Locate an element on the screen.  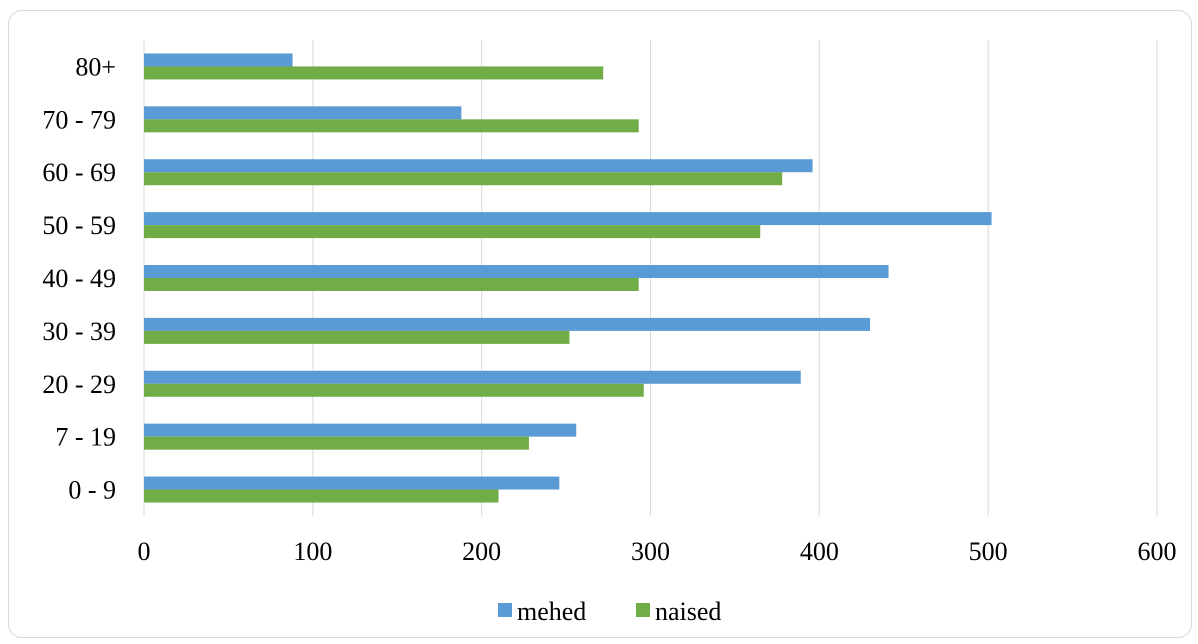
category-label: 60 - 69 is located at coordinates (79, 172).